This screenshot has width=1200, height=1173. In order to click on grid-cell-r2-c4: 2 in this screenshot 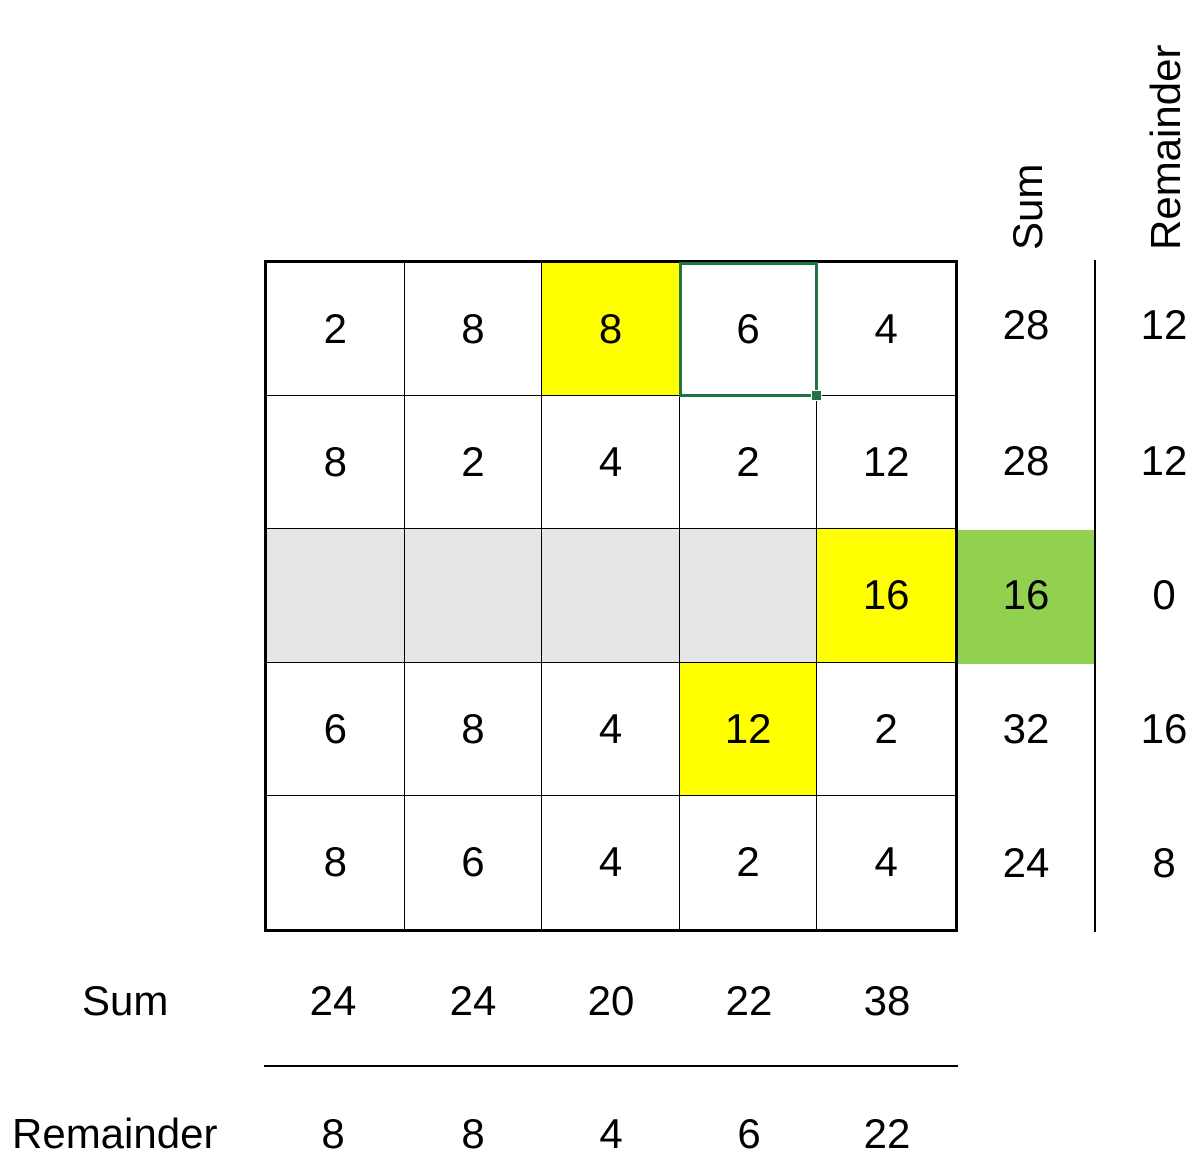, I will do `click(748, 463)`.